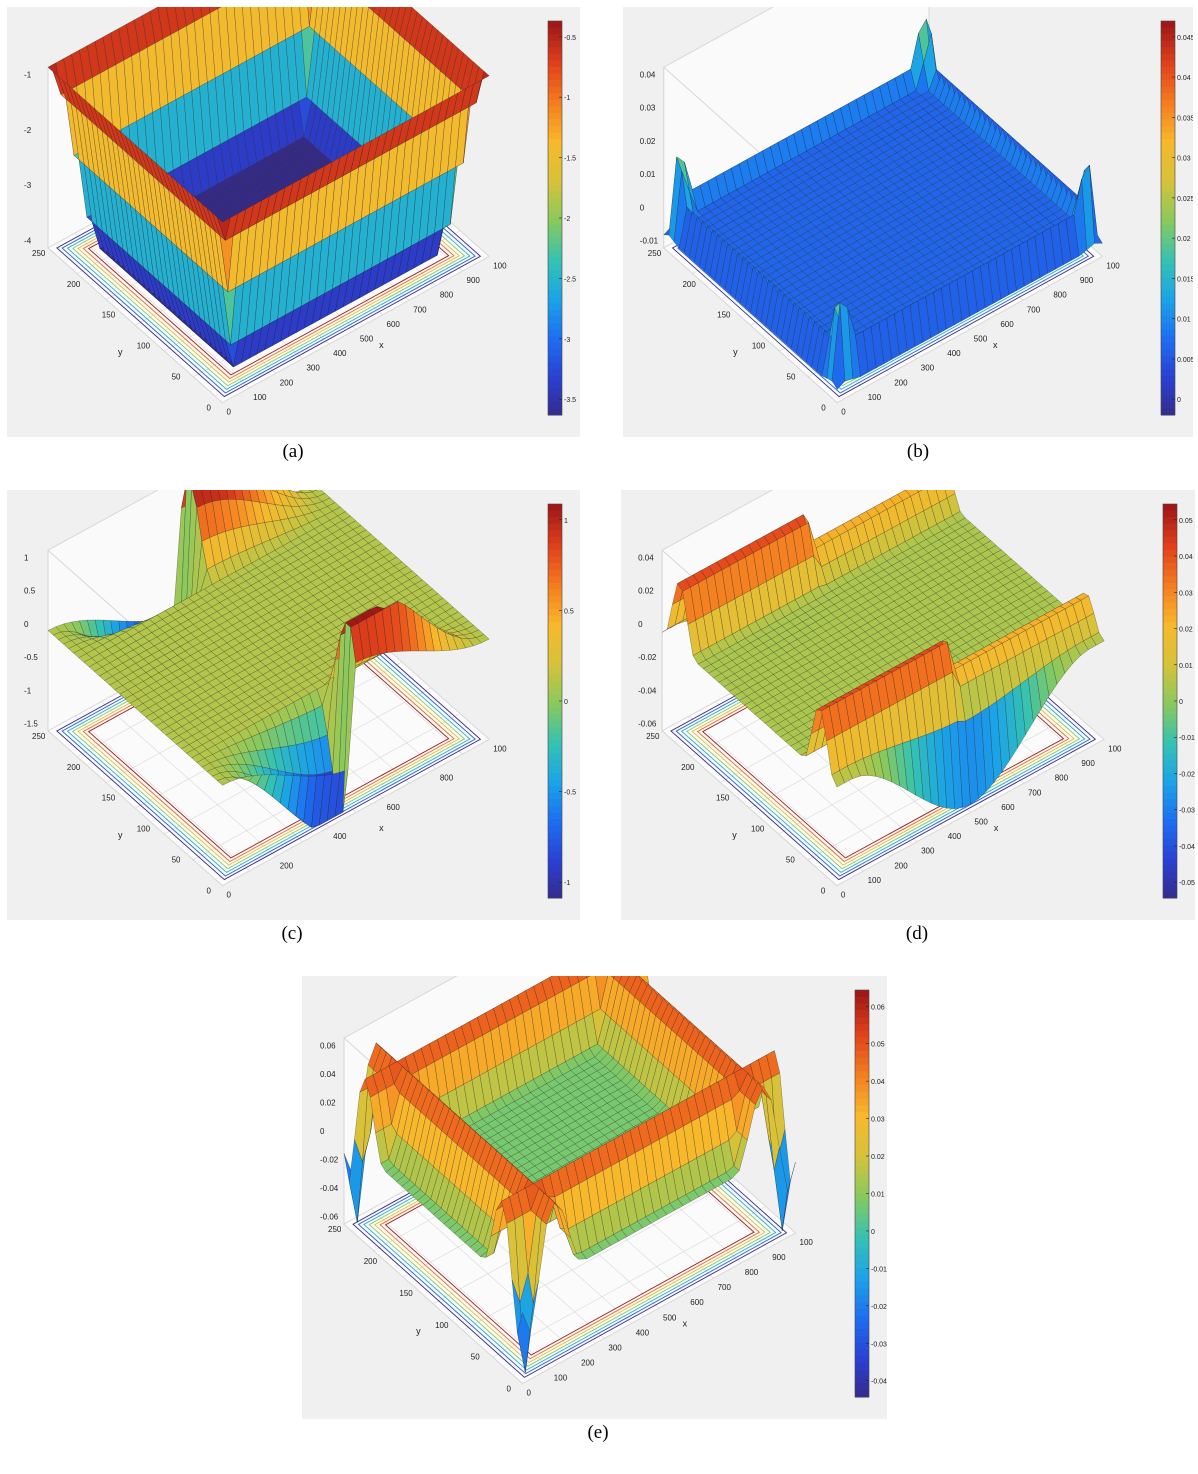 This screenshot has width=1198, height=1474. I want to click on colorbar-tick-label: 0.005, so click(1185, 360).